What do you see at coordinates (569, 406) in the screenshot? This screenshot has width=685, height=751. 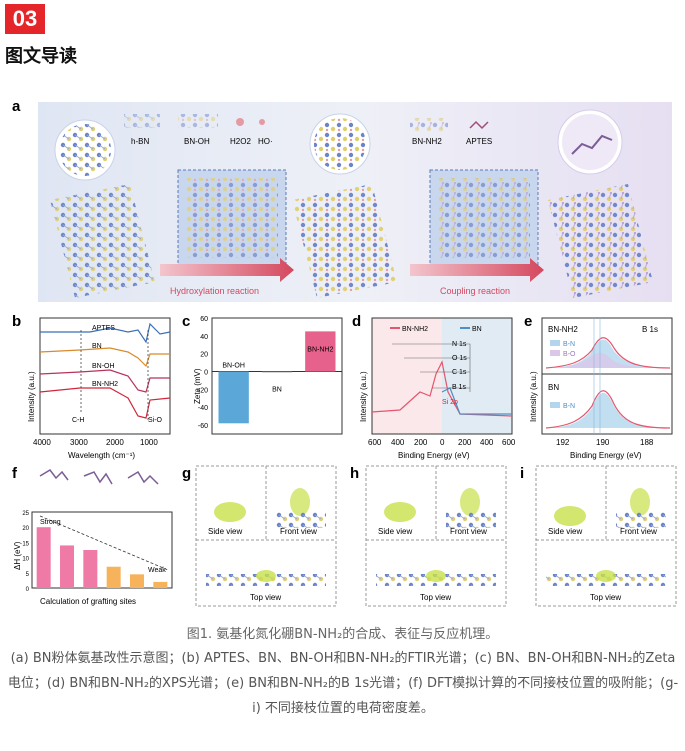 I see `b1s-legend-bn-bottom: B-N` at bounding box center [569, 406].